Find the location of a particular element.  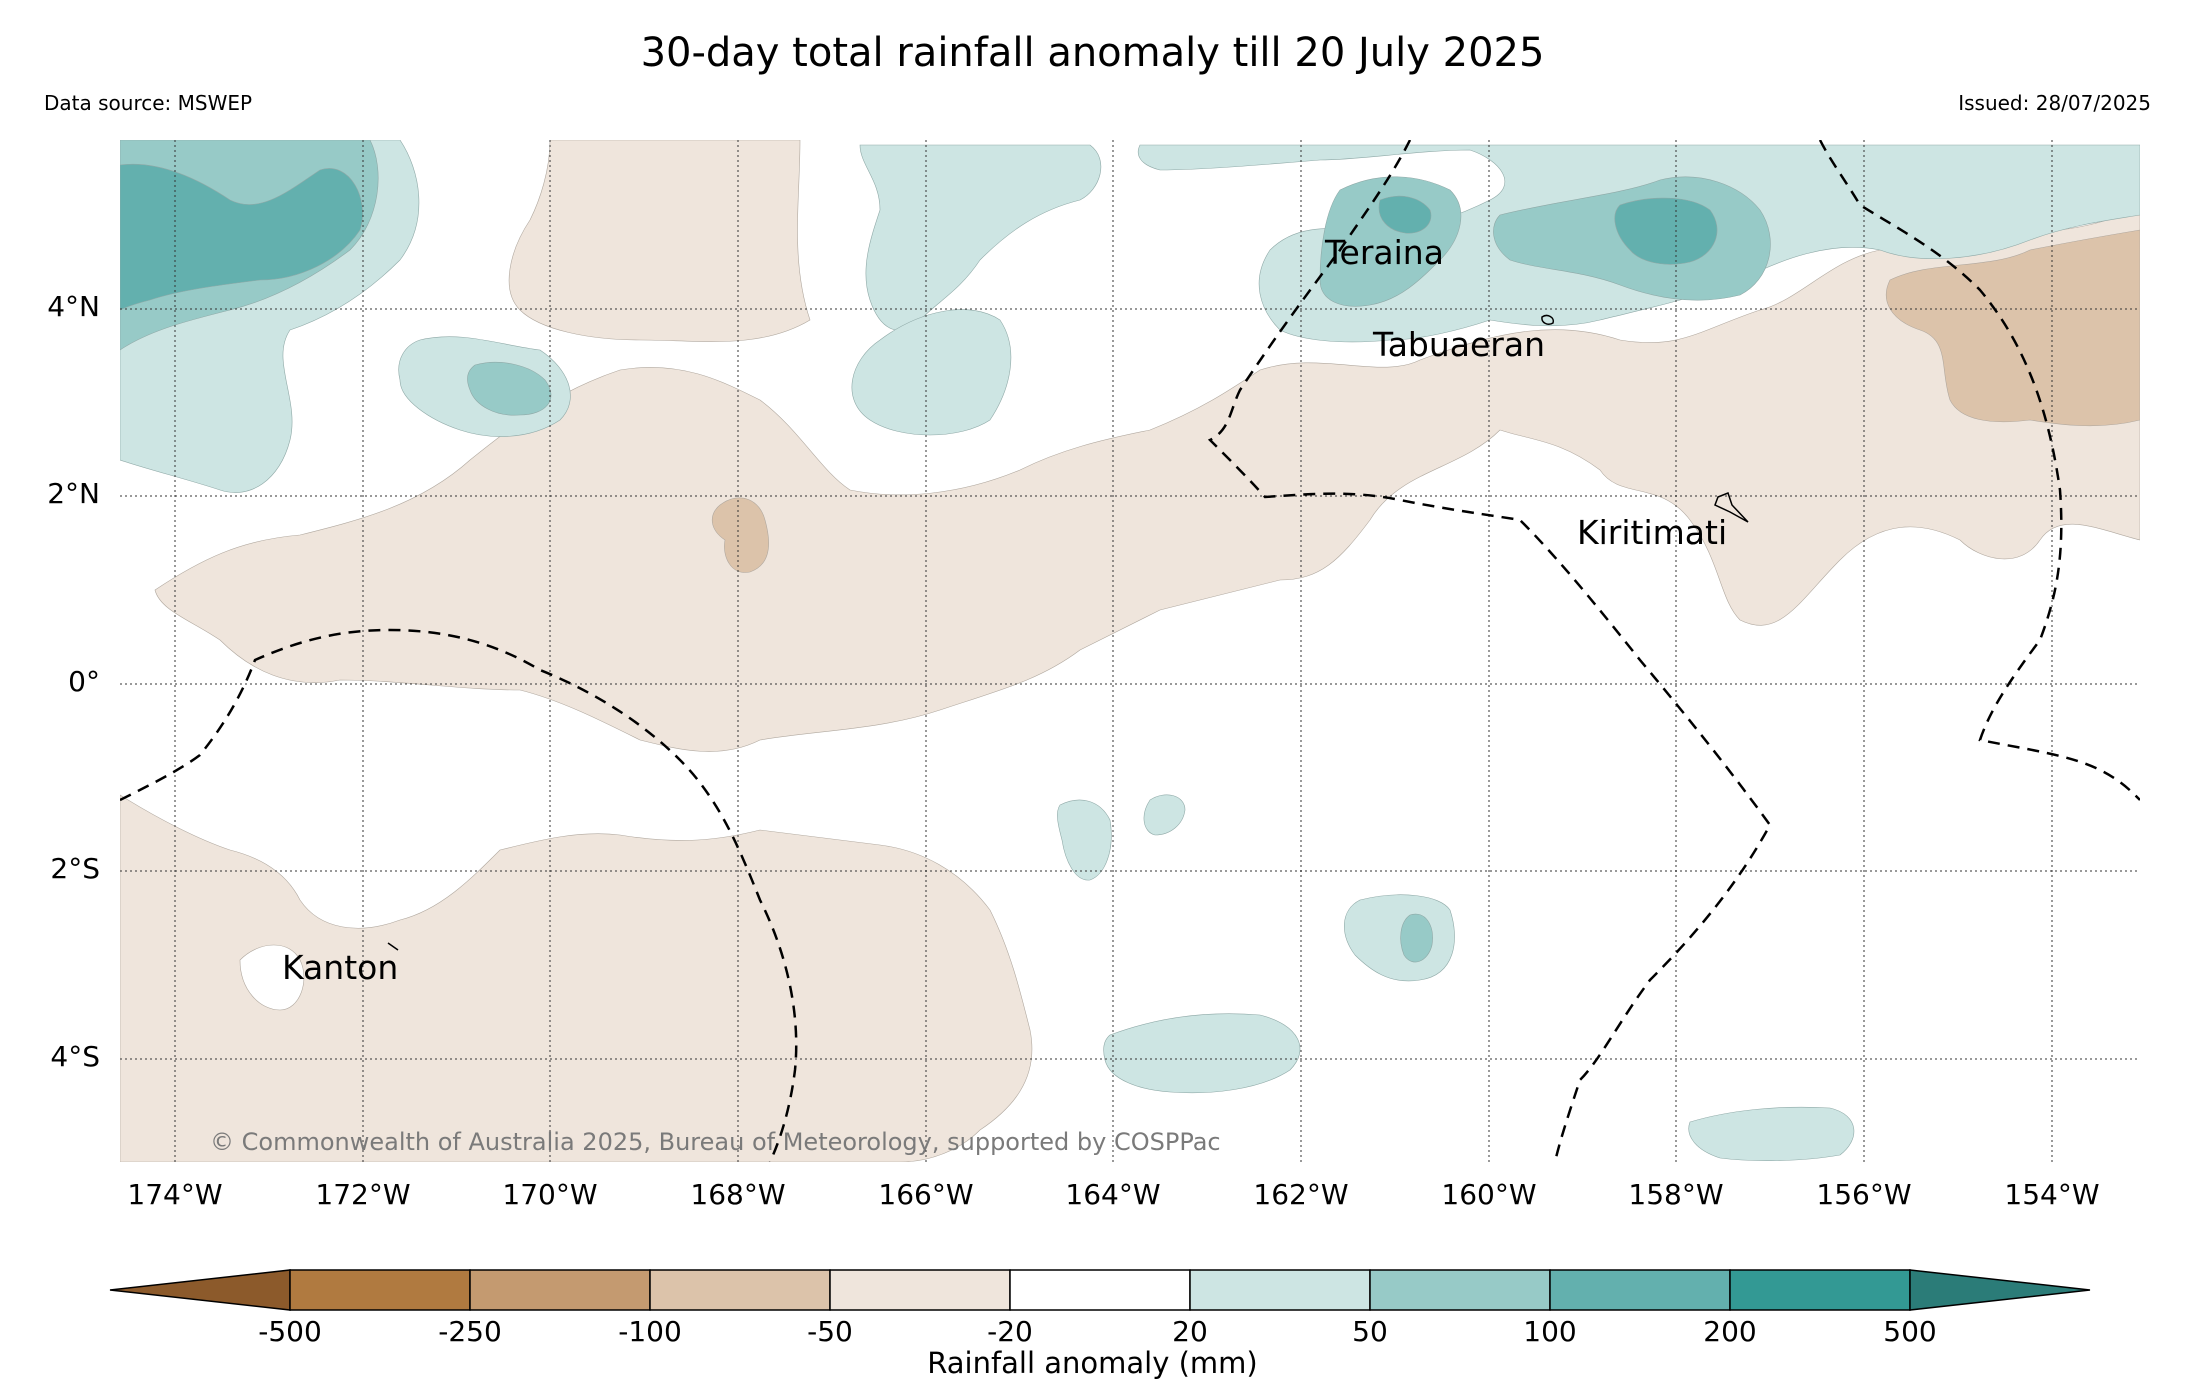

lon-label-160w: 160°W is located at coordinates (1489, 1194).